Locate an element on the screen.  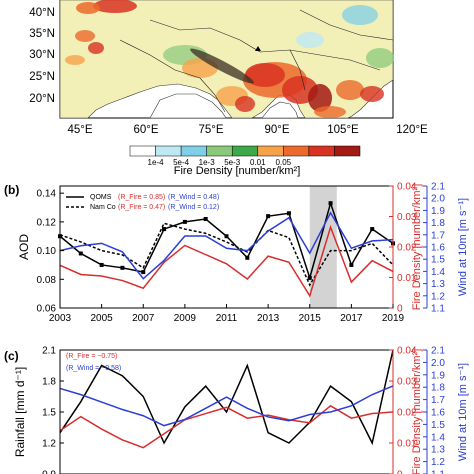
tick-label: 2003 is located at coordinates (60, 318).